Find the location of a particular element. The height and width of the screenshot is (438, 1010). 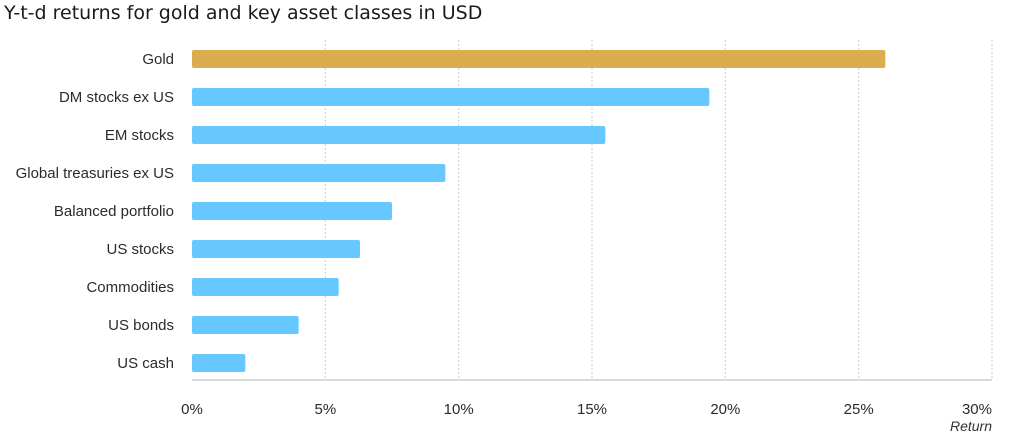

x-tick-label: 30% is located at coordinates (977, 409).